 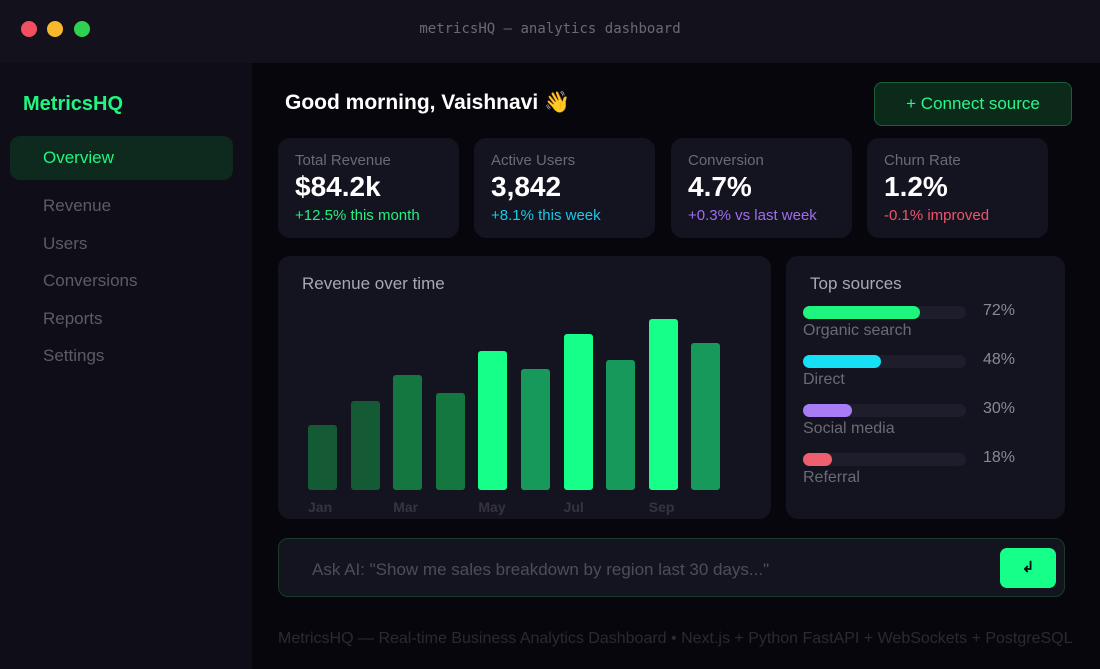 What do you see at coordinates (720, 186) in the screenshot?
I see `stat-value: 4.7%` at bounding box center [720, 186].